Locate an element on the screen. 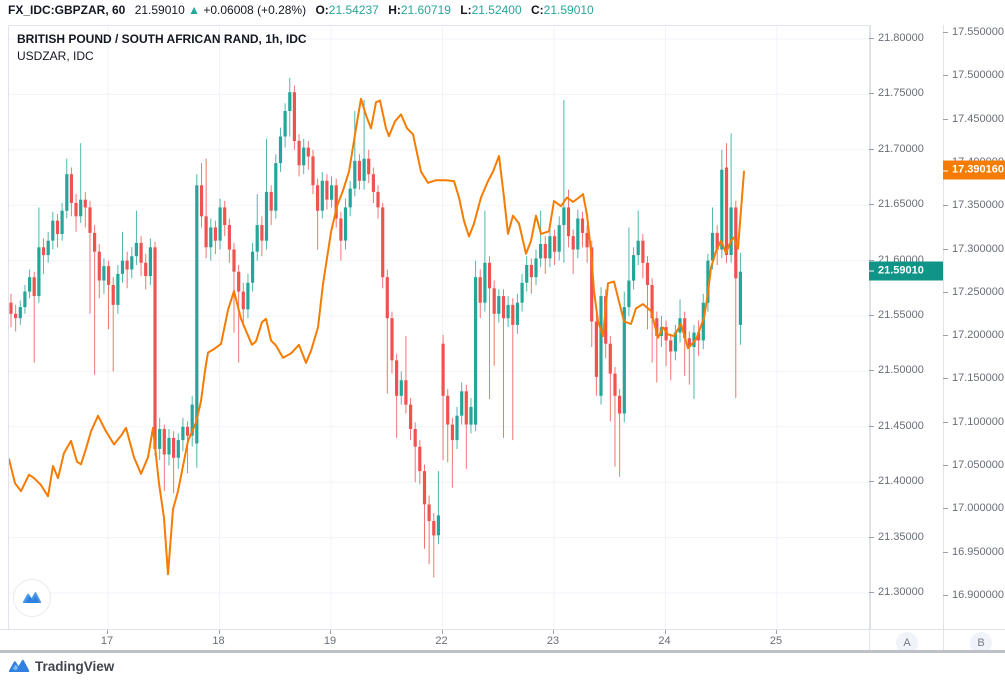  price-tick-right: 17.000000 is located at coordinates (973, 508).